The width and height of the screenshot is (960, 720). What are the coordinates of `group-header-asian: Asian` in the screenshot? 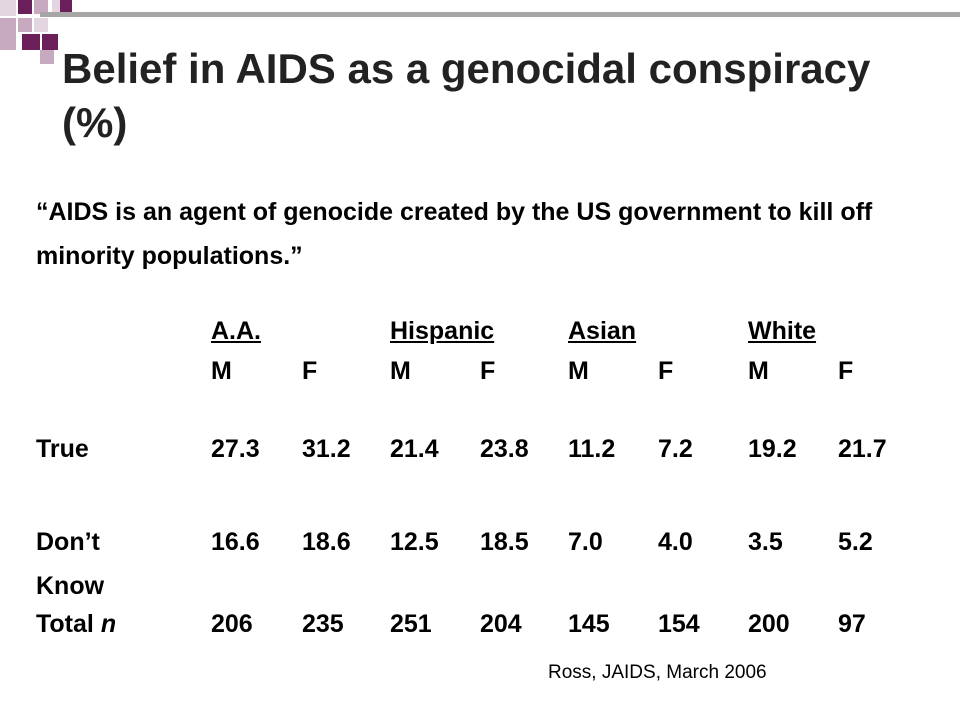 It's located at (602, 331).